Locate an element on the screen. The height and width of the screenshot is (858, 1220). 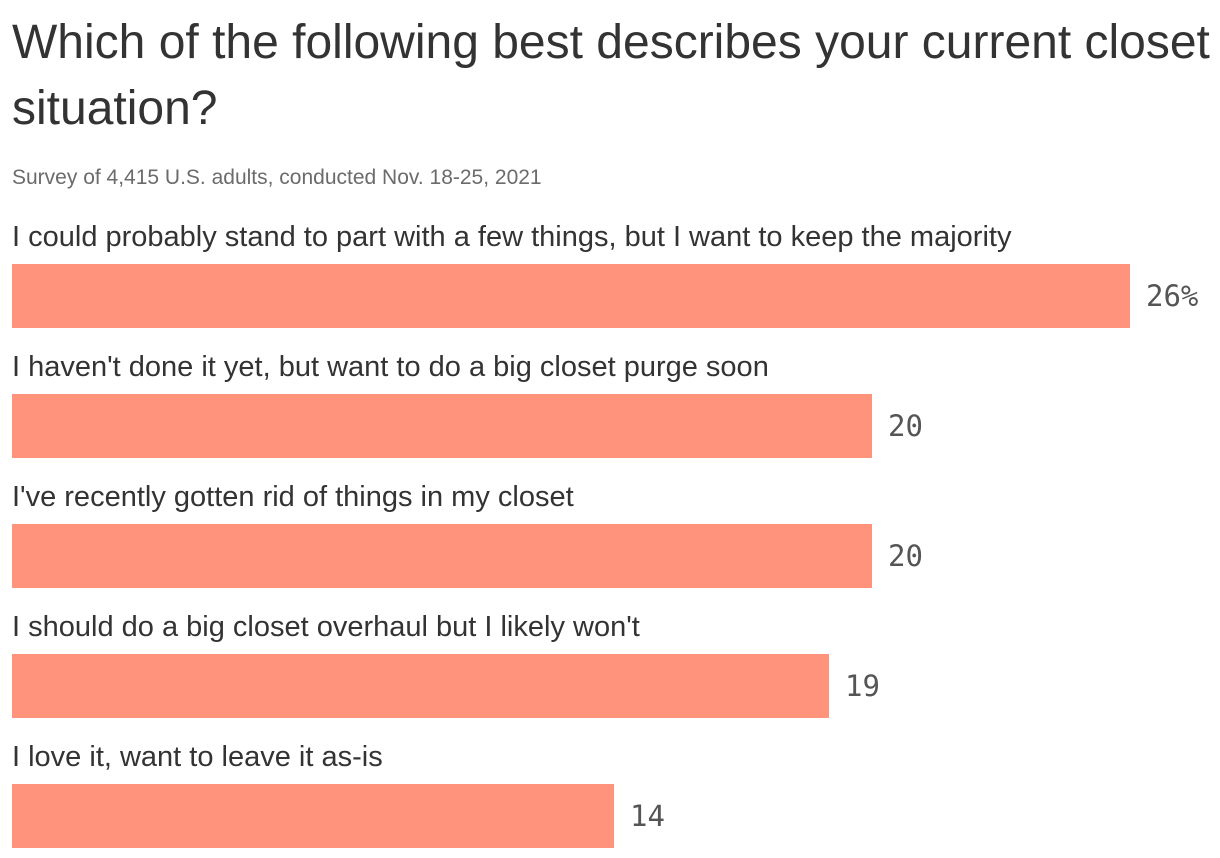
value-label: 26% is located at coordinates (1172, 296).